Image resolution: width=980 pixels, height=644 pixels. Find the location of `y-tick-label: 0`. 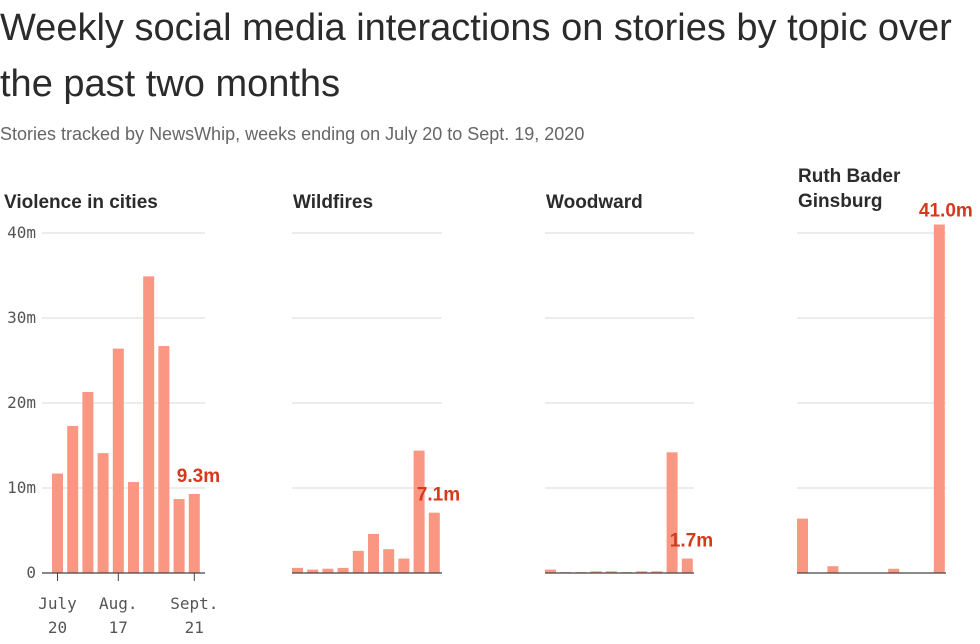

y-tick-label: 0 is located at coordinates (31, 572).